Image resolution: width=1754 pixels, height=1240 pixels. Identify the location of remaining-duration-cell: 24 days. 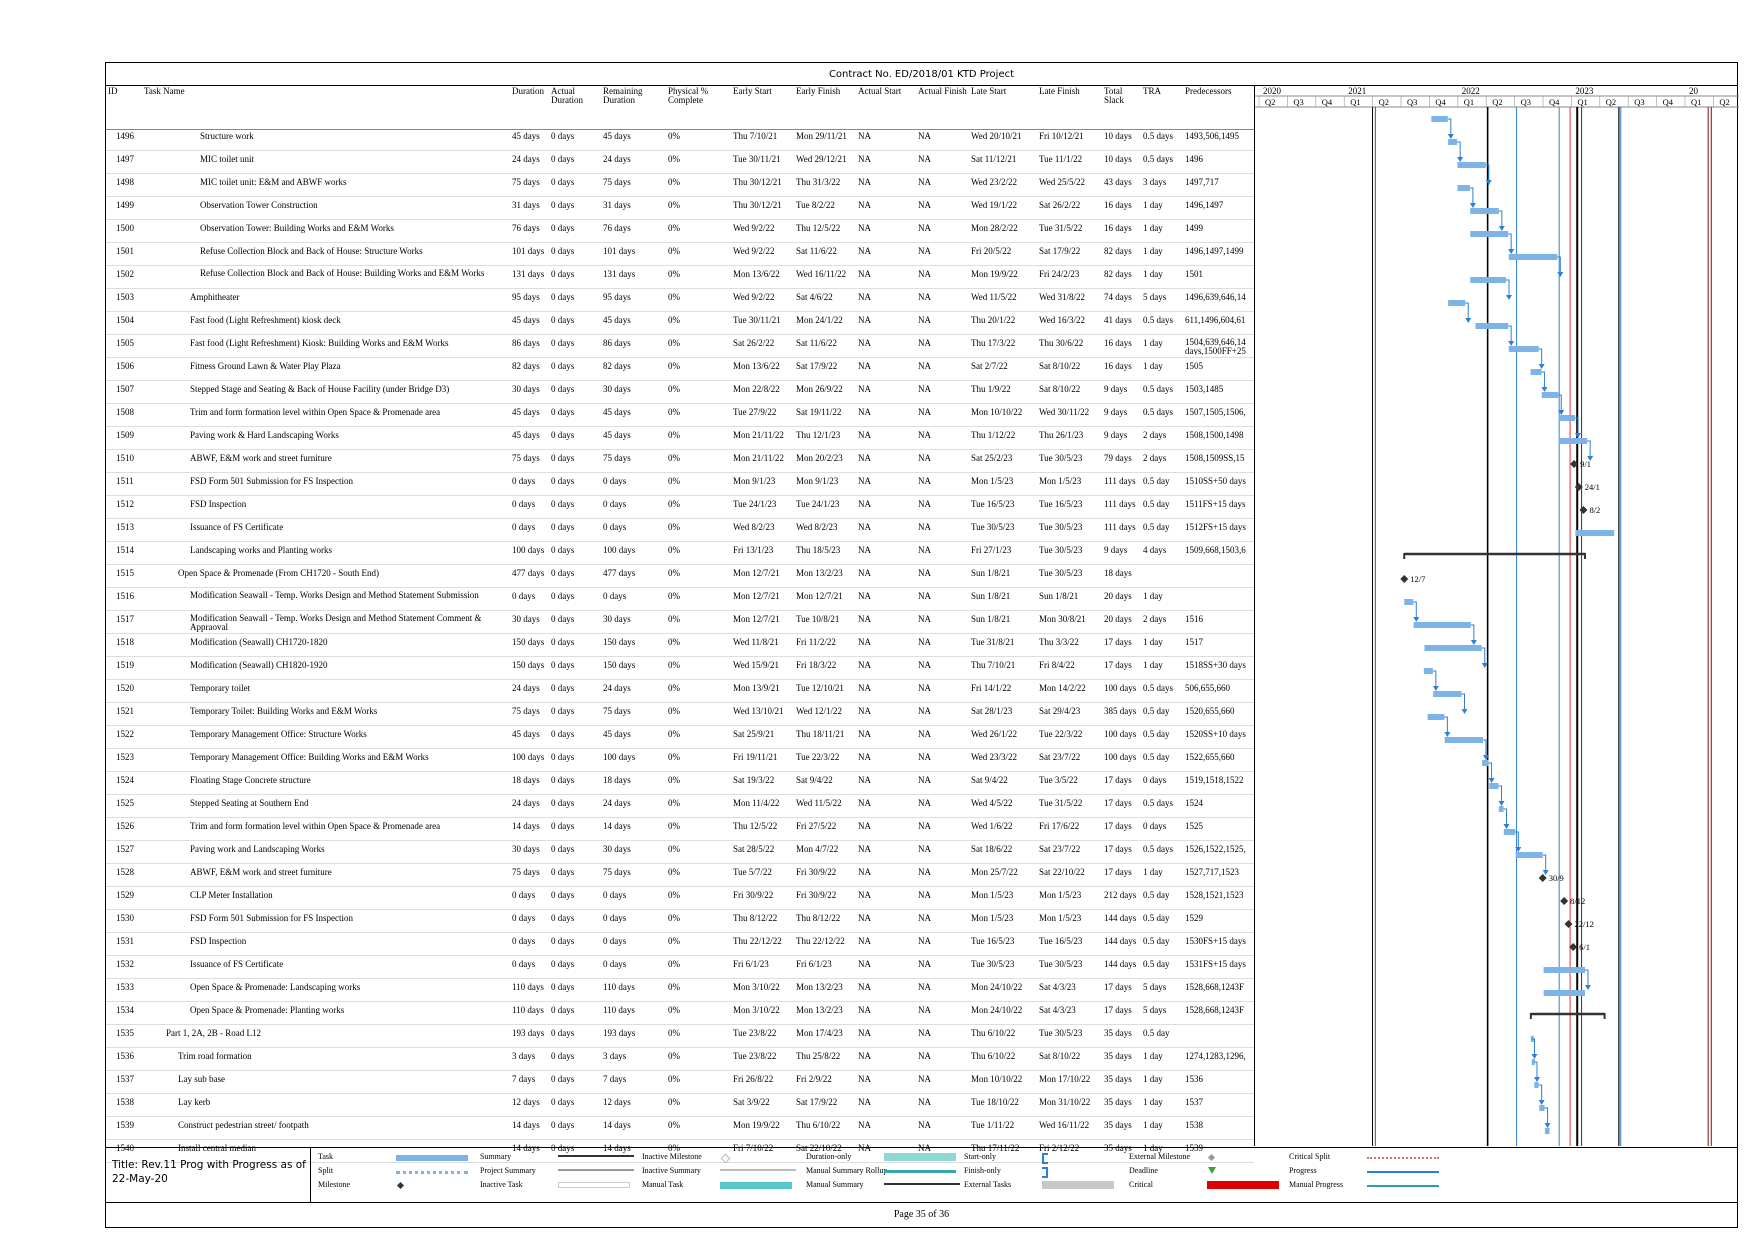
(617, 159).